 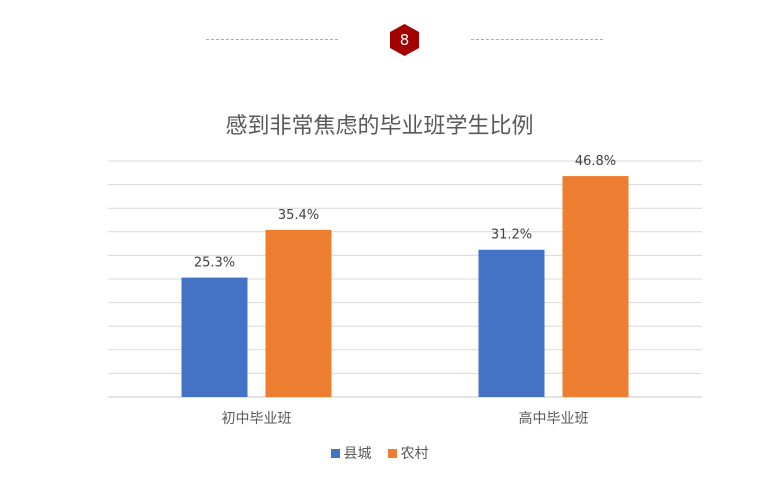 What do you see at coordinates (414, 454) in the screenshot?
I see `legend-label: 农村` at bounding box center [414, 454].